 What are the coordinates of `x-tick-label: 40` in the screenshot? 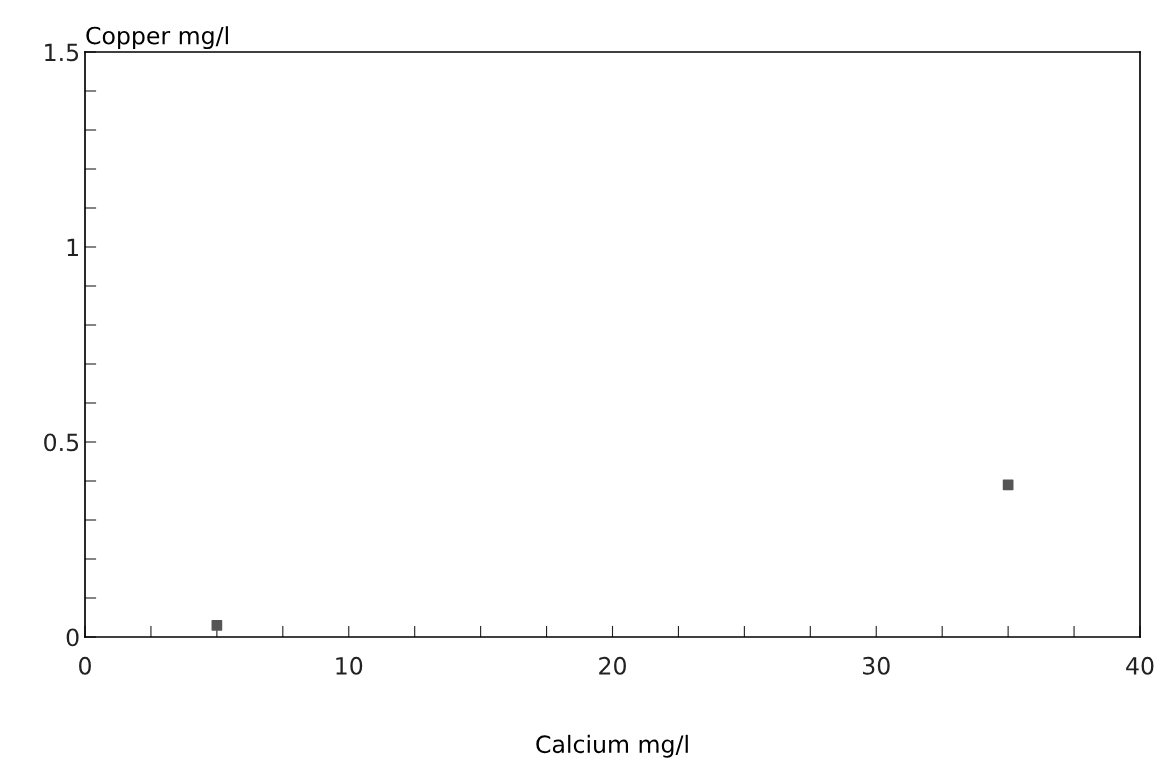 It's located at (1140, 665).